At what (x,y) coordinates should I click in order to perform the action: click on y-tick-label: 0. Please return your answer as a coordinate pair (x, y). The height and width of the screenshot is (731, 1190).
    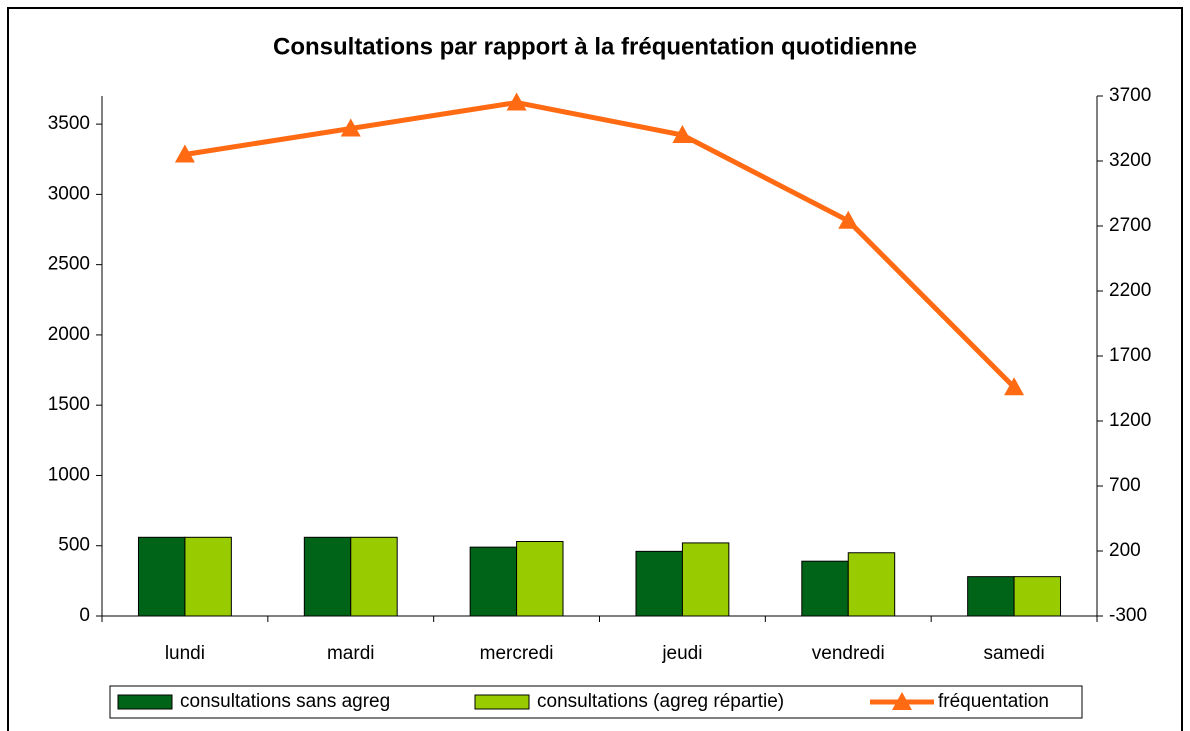
    Looking at the image, I should click on (84, 615).